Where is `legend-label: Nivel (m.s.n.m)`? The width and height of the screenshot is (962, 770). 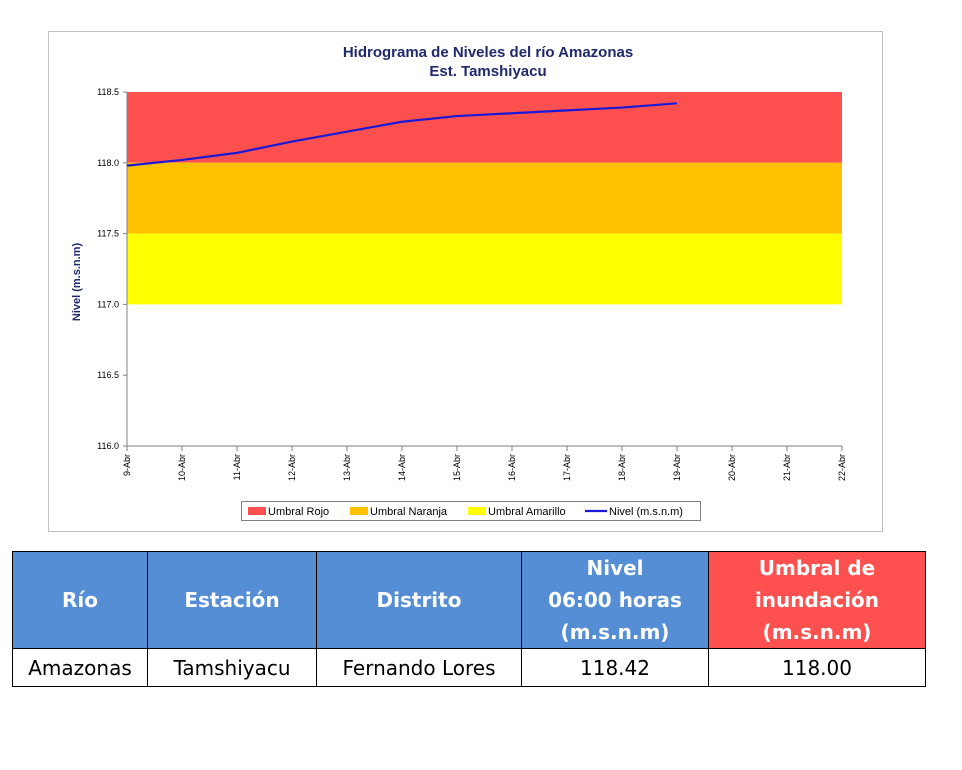
legend-label: Nivel (m.s.n.m) is located at coordinates (646, 512).